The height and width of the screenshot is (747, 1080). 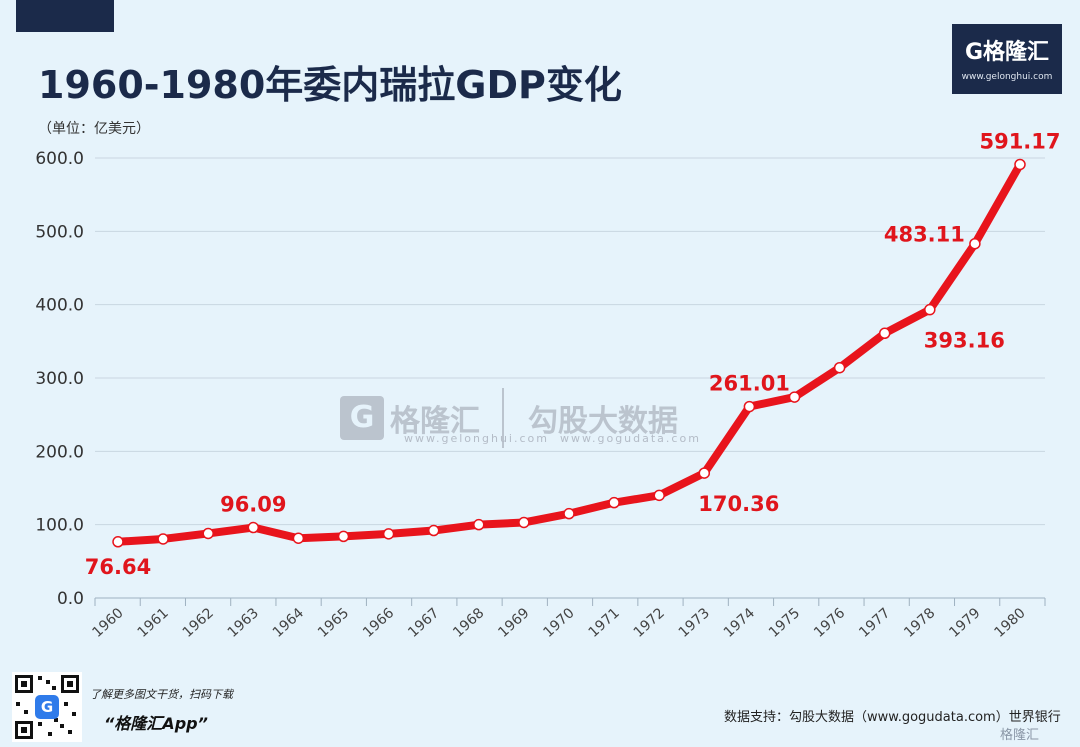 What do you see at coordinates (243, 623) in the screenshot?
I see `x-tick-label: 1963` at bounding box center [243, 623].